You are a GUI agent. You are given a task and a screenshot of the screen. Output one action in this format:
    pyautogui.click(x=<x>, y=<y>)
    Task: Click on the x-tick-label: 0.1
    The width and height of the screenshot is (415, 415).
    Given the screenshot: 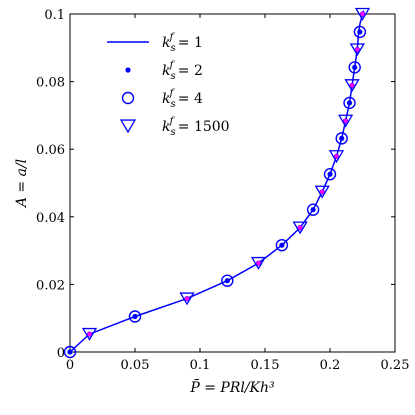 What is the action you would take?
    pyautogui.click(x=200, y=365)
    